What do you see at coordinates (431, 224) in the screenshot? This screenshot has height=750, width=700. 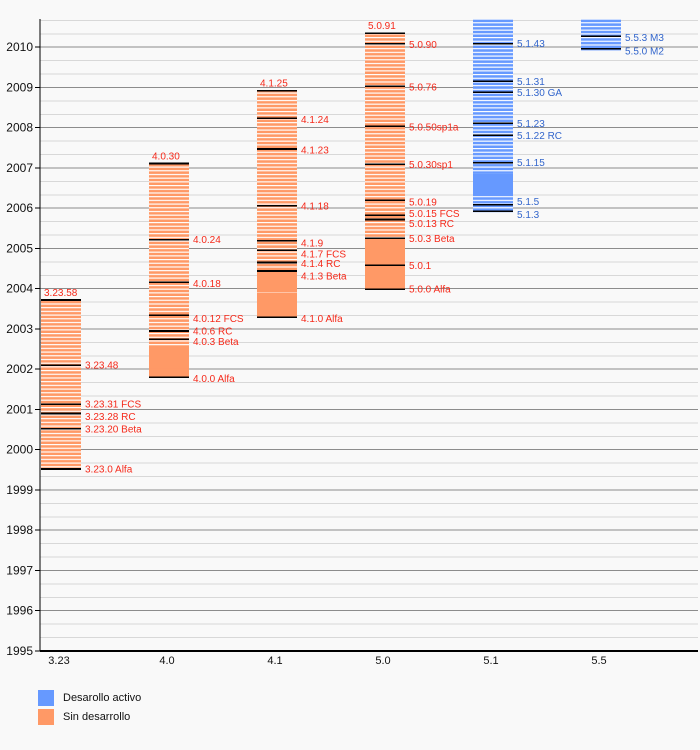 I see `release-label-5.0.13 RC: 5.0.13 RC` at bounding box center [431, 224].